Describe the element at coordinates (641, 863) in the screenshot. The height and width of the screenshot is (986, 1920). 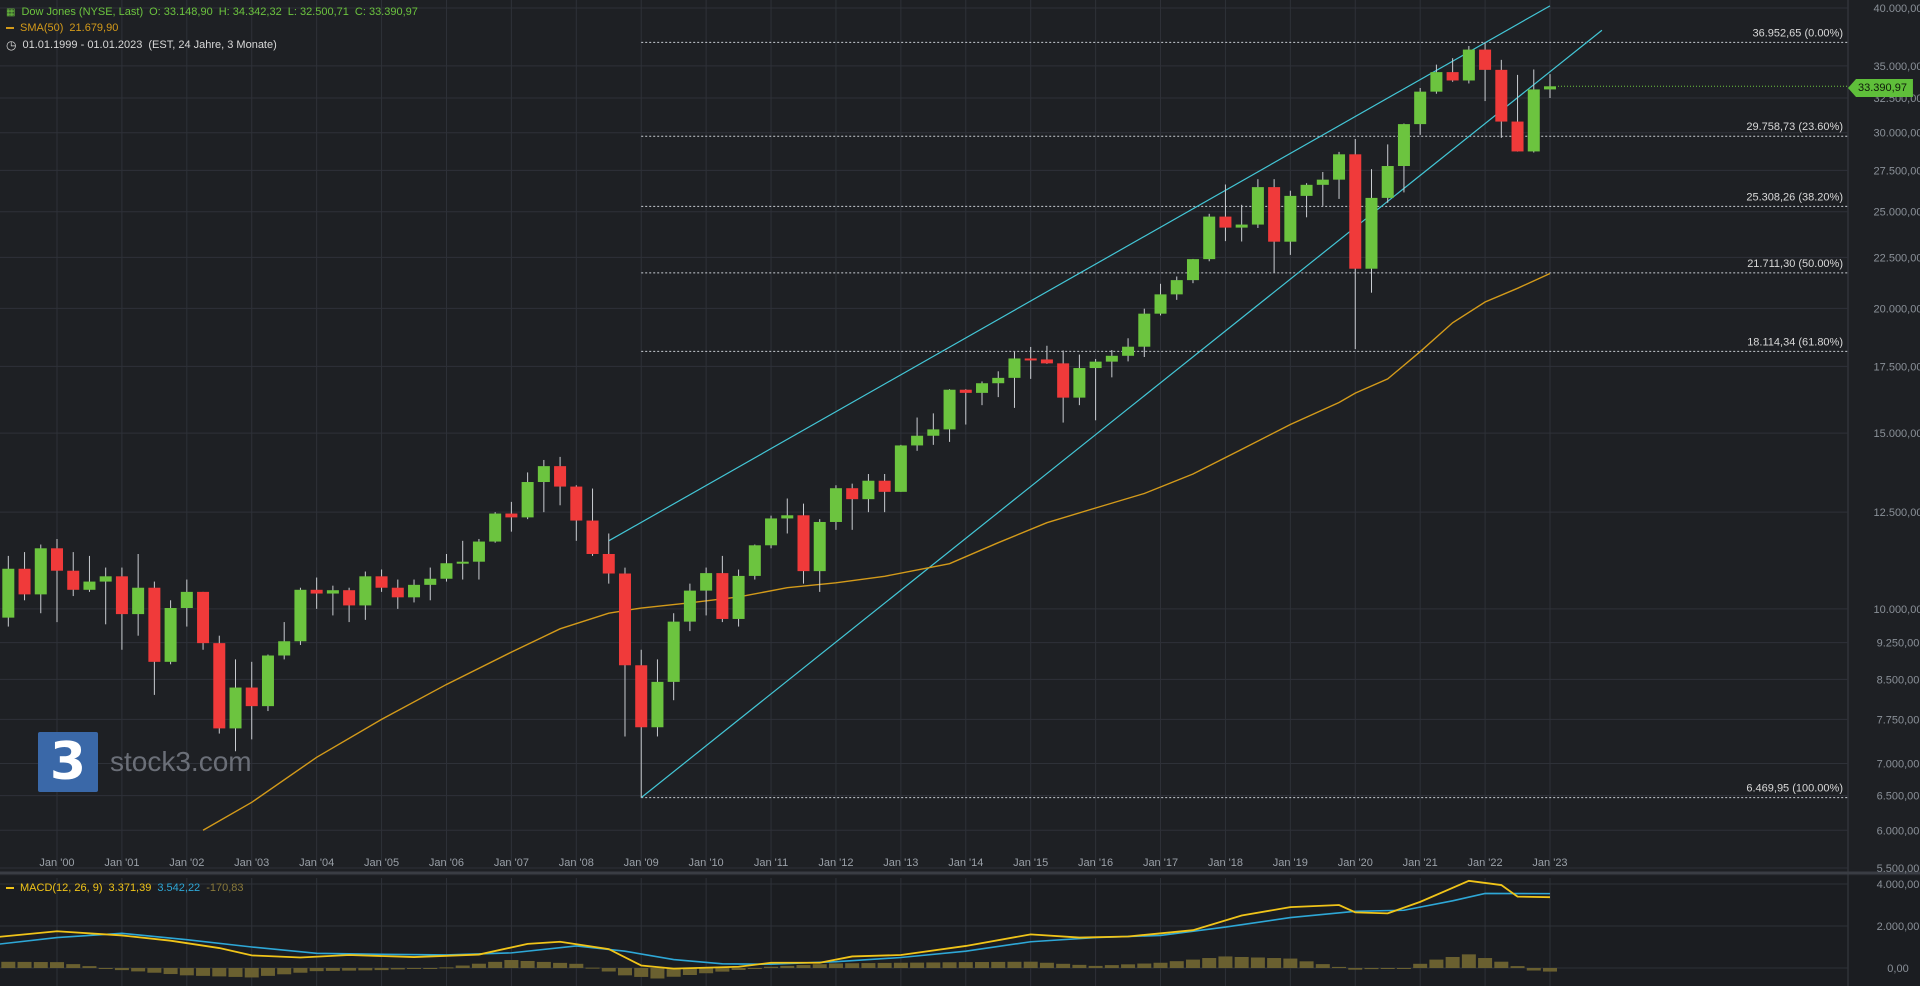
I see `x-tick-label: Jan '09` at that location.